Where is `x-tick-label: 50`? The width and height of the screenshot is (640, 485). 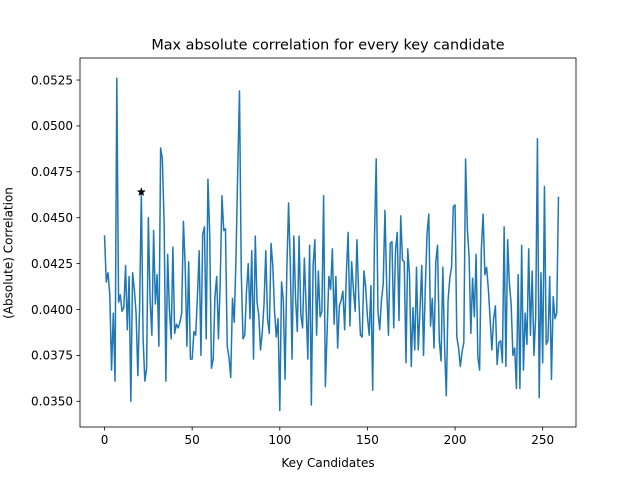
x-tick-label: 50 is located at coordinates (192, 440).